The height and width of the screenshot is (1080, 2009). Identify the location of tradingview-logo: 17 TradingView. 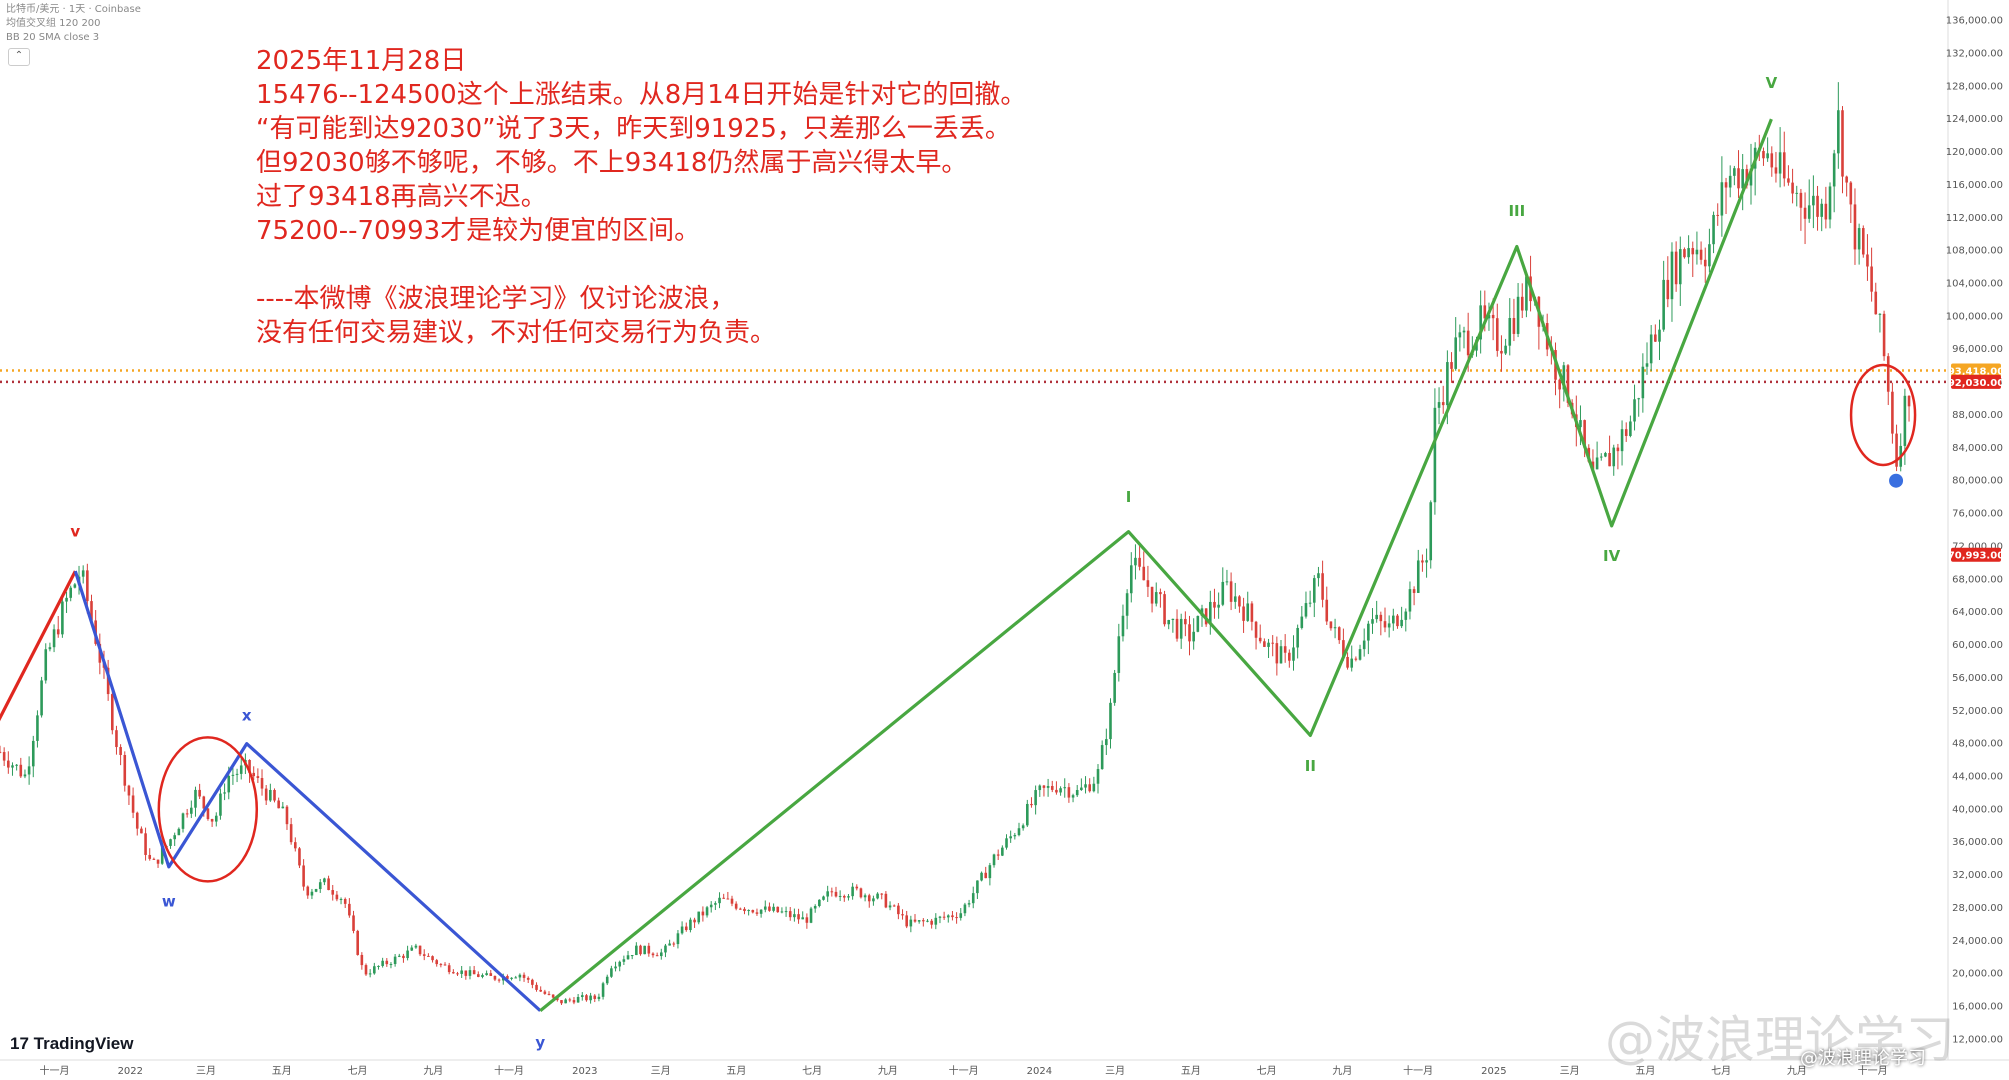
(72, 1043).